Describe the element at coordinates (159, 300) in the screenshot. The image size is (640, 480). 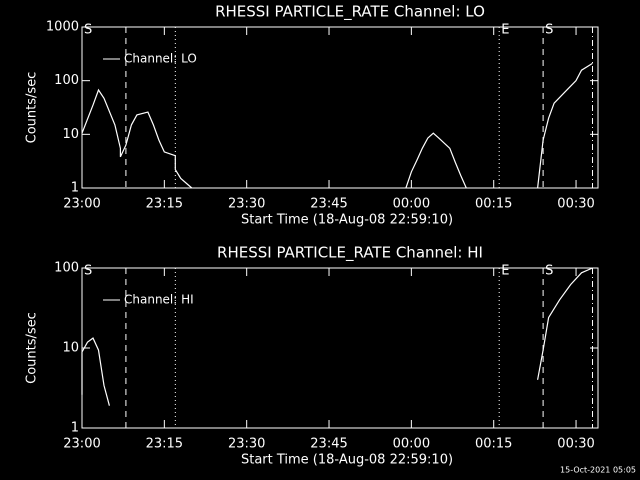
I see `legend-label: Channel: HI` at that location.